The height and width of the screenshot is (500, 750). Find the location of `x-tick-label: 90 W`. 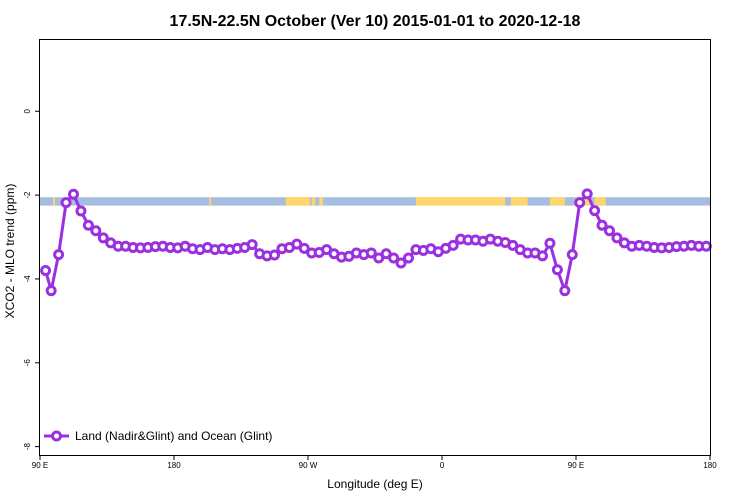

x-tick-label: 90 W is located at coordinates (308, 465).